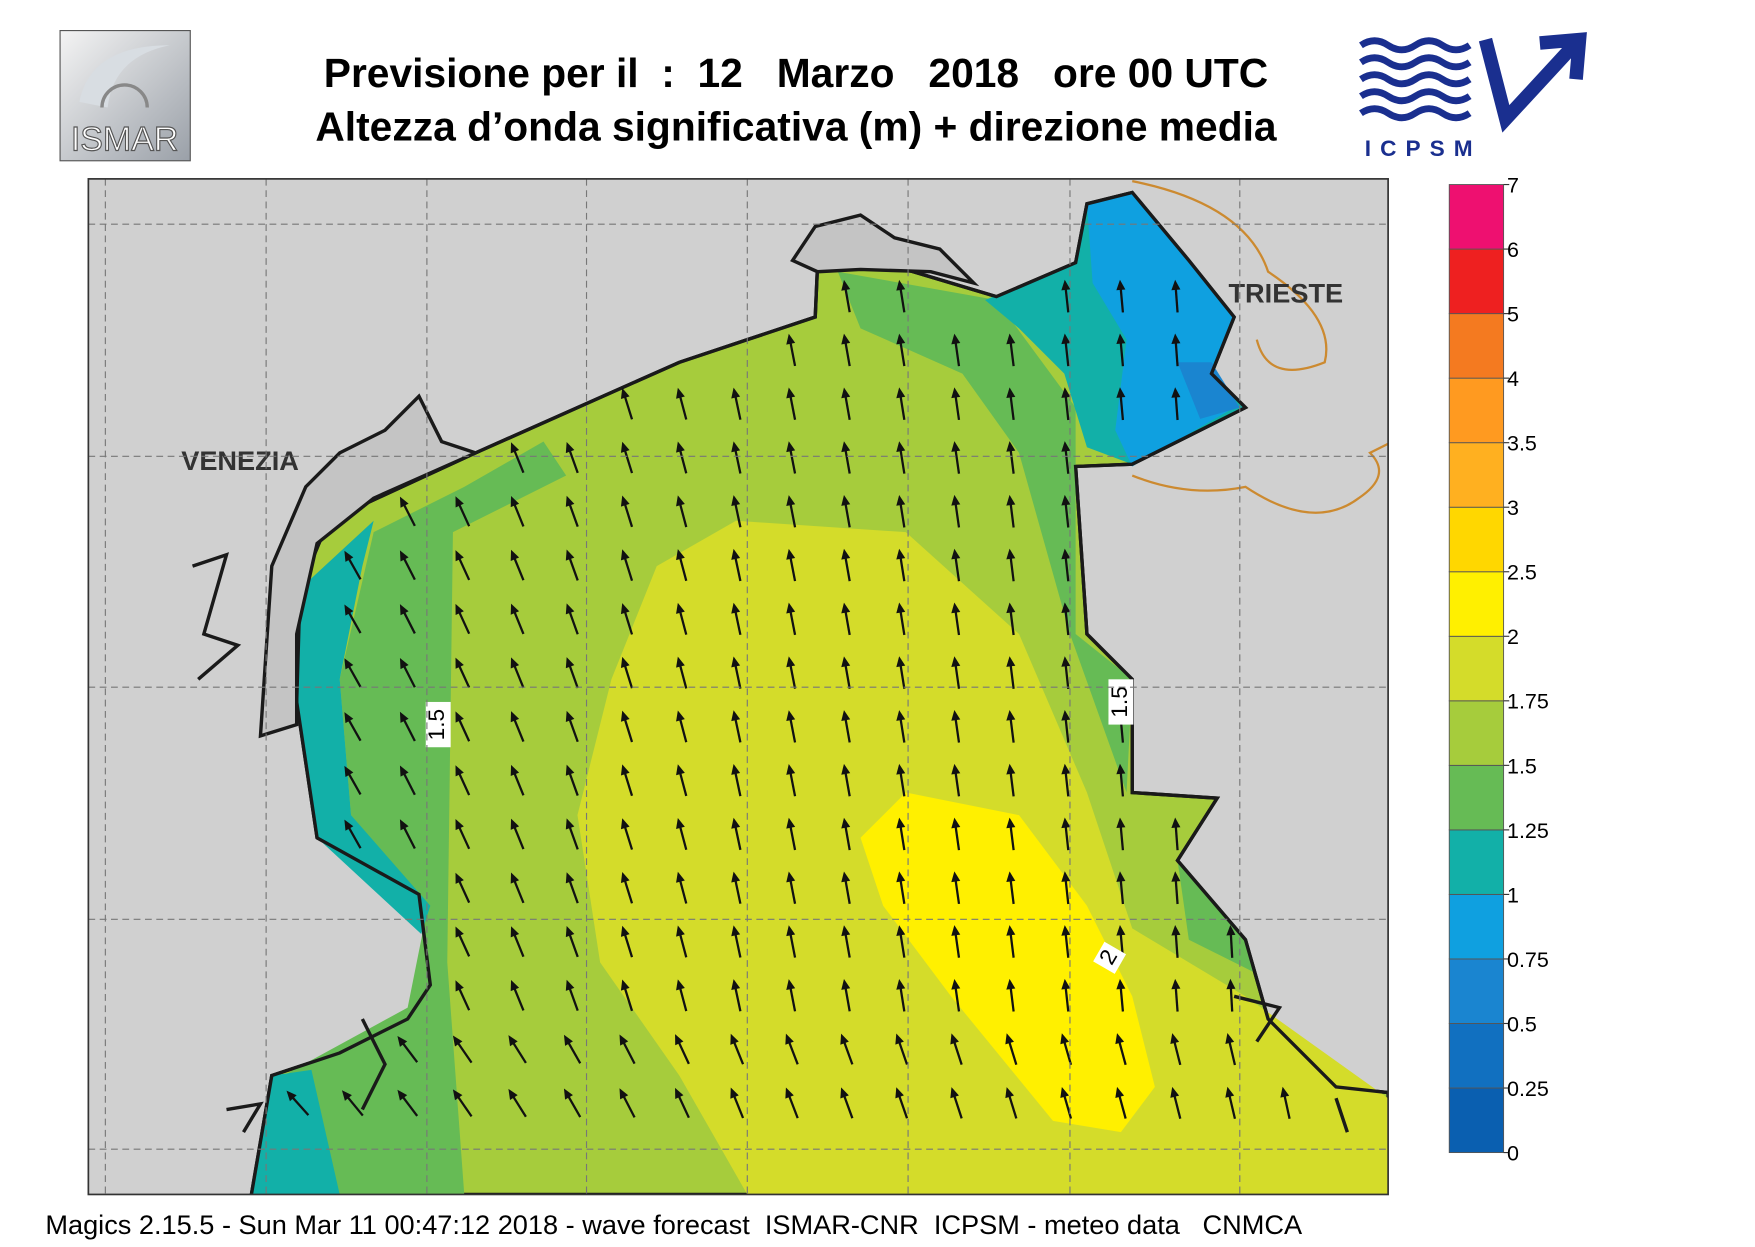 The width and height of the screenshot is (1755, 1247). I want to click on colorbar-tick-label: 0, so click(1513, 1153).